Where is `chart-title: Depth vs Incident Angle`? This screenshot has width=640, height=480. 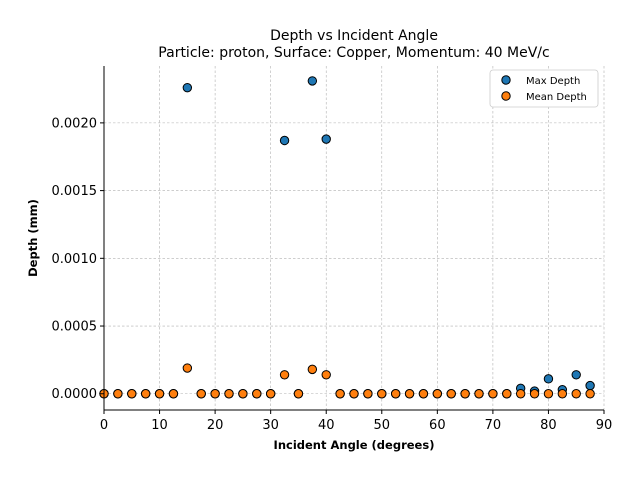 chart-title: Depth vs Incident Angle is located at coordinates (354, 36).